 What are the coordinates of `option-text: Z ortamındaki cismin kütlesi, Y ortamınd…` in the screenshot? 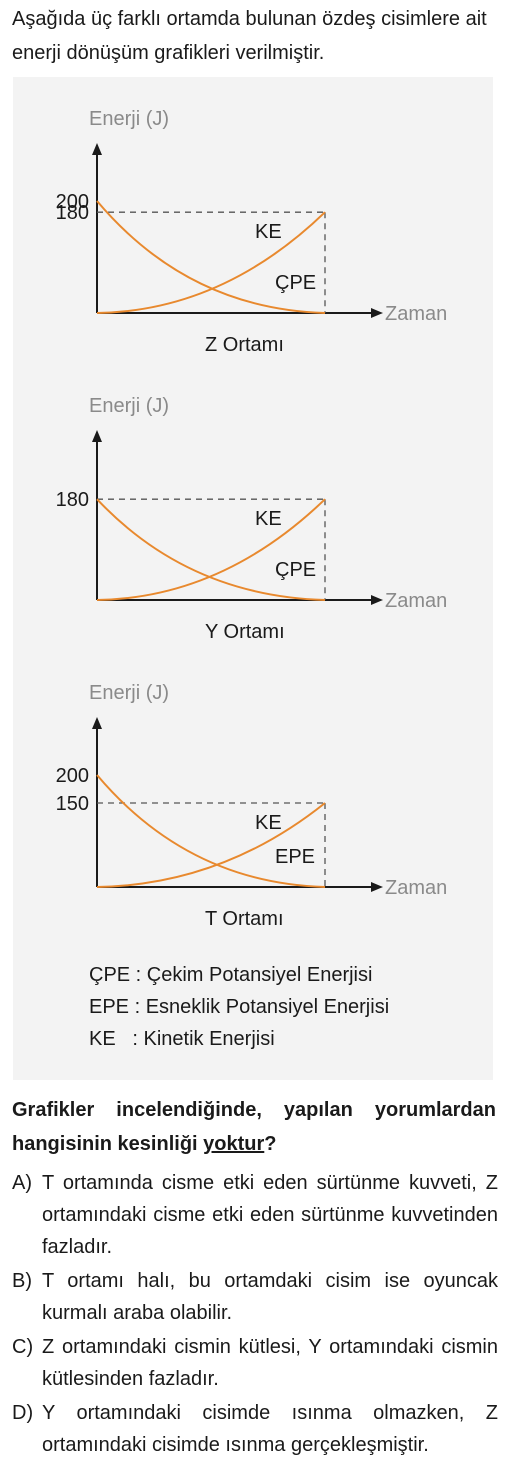 It's located at (270, 1363).